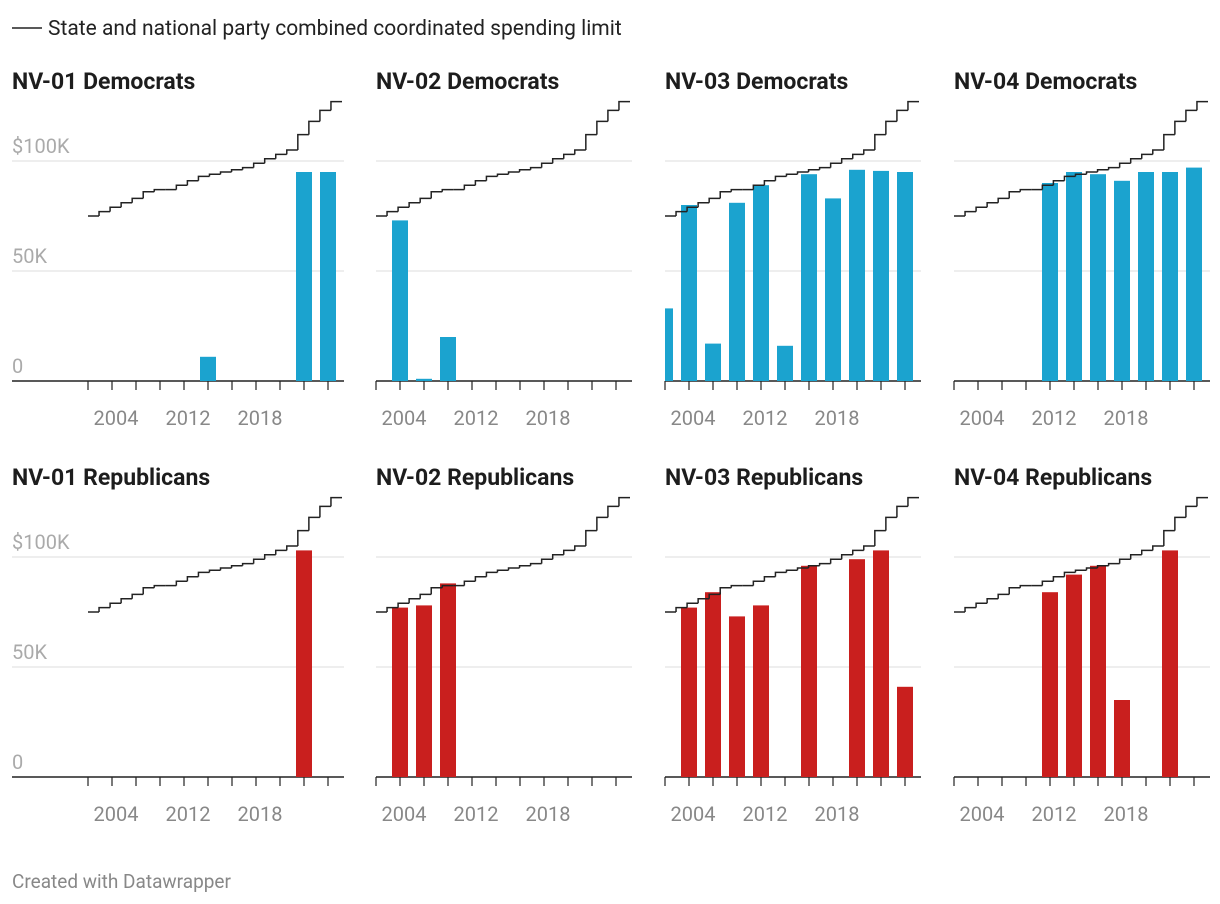  I want to click on panel: NV-02 Democrats 2004 2012 2018, so click(503, 249).